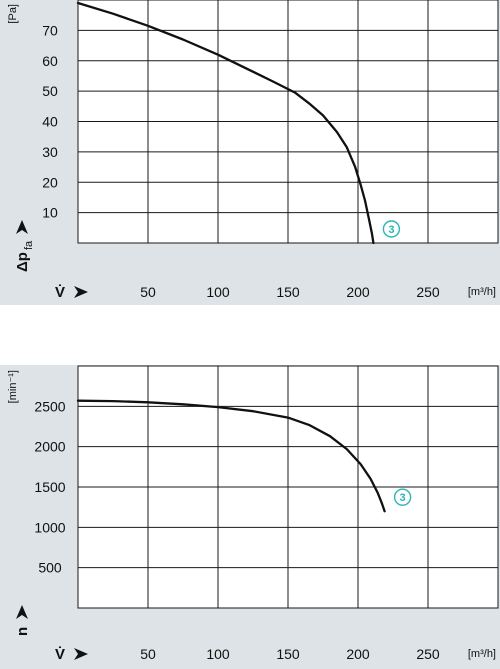  Describe the element at coordinates (49, 406) in the screenshot. I see `speed-y-tick-label: 2500` at that location.